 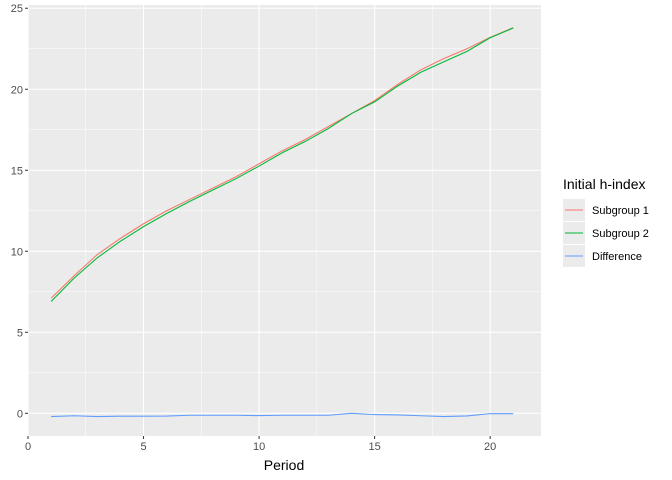 I want to click on legend-item: Subgroup 1, so click(x=606, y=210).